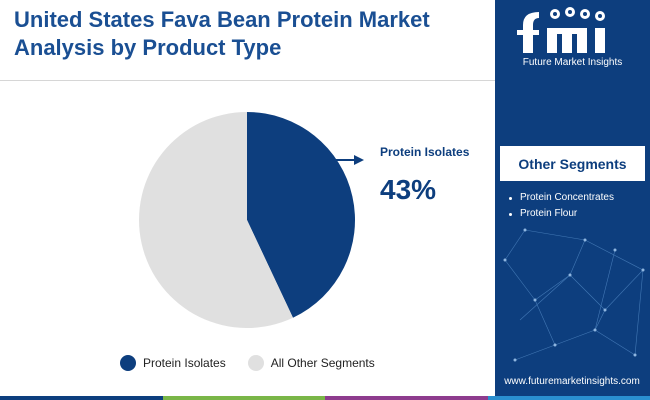 The image size is (650, 400). What do you see at coordinates (560, 214) in the screenshot?
I see `list-item: Protein Flour` at bounding box center [560, 214].